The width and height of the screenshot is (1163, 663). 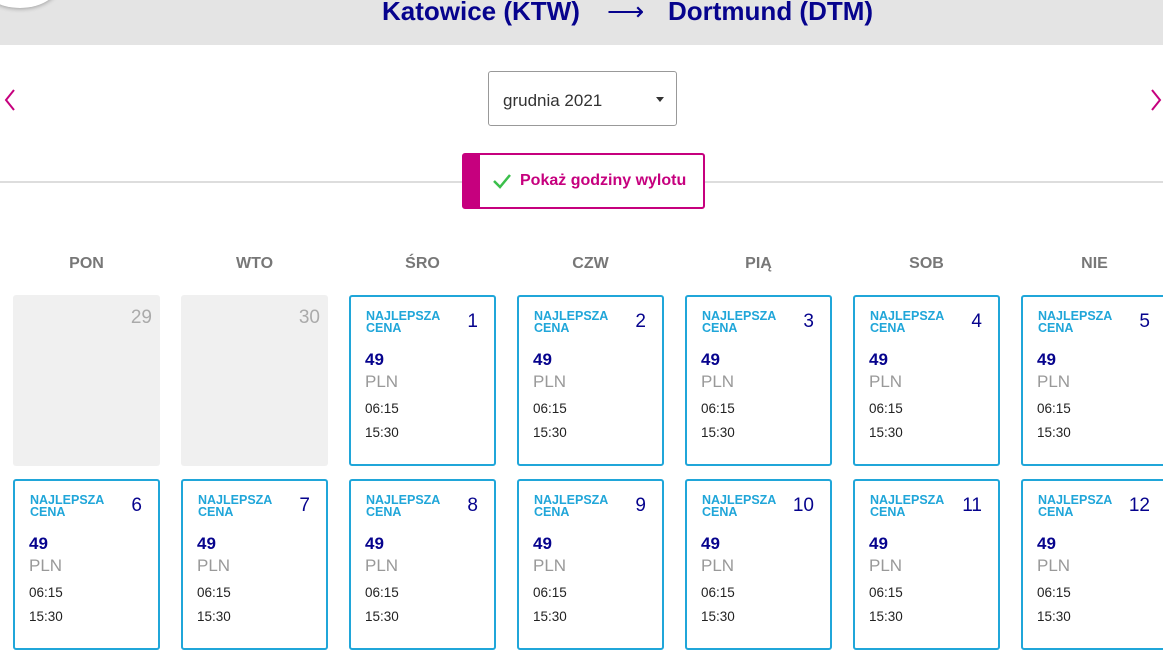 What do you see at coordinates (422, 564) in the screenshot?
I see `day-cell: 8 NAJLEPSZA CENA 49 PLN 06:15 15:30` at bounding box center [422, 564].